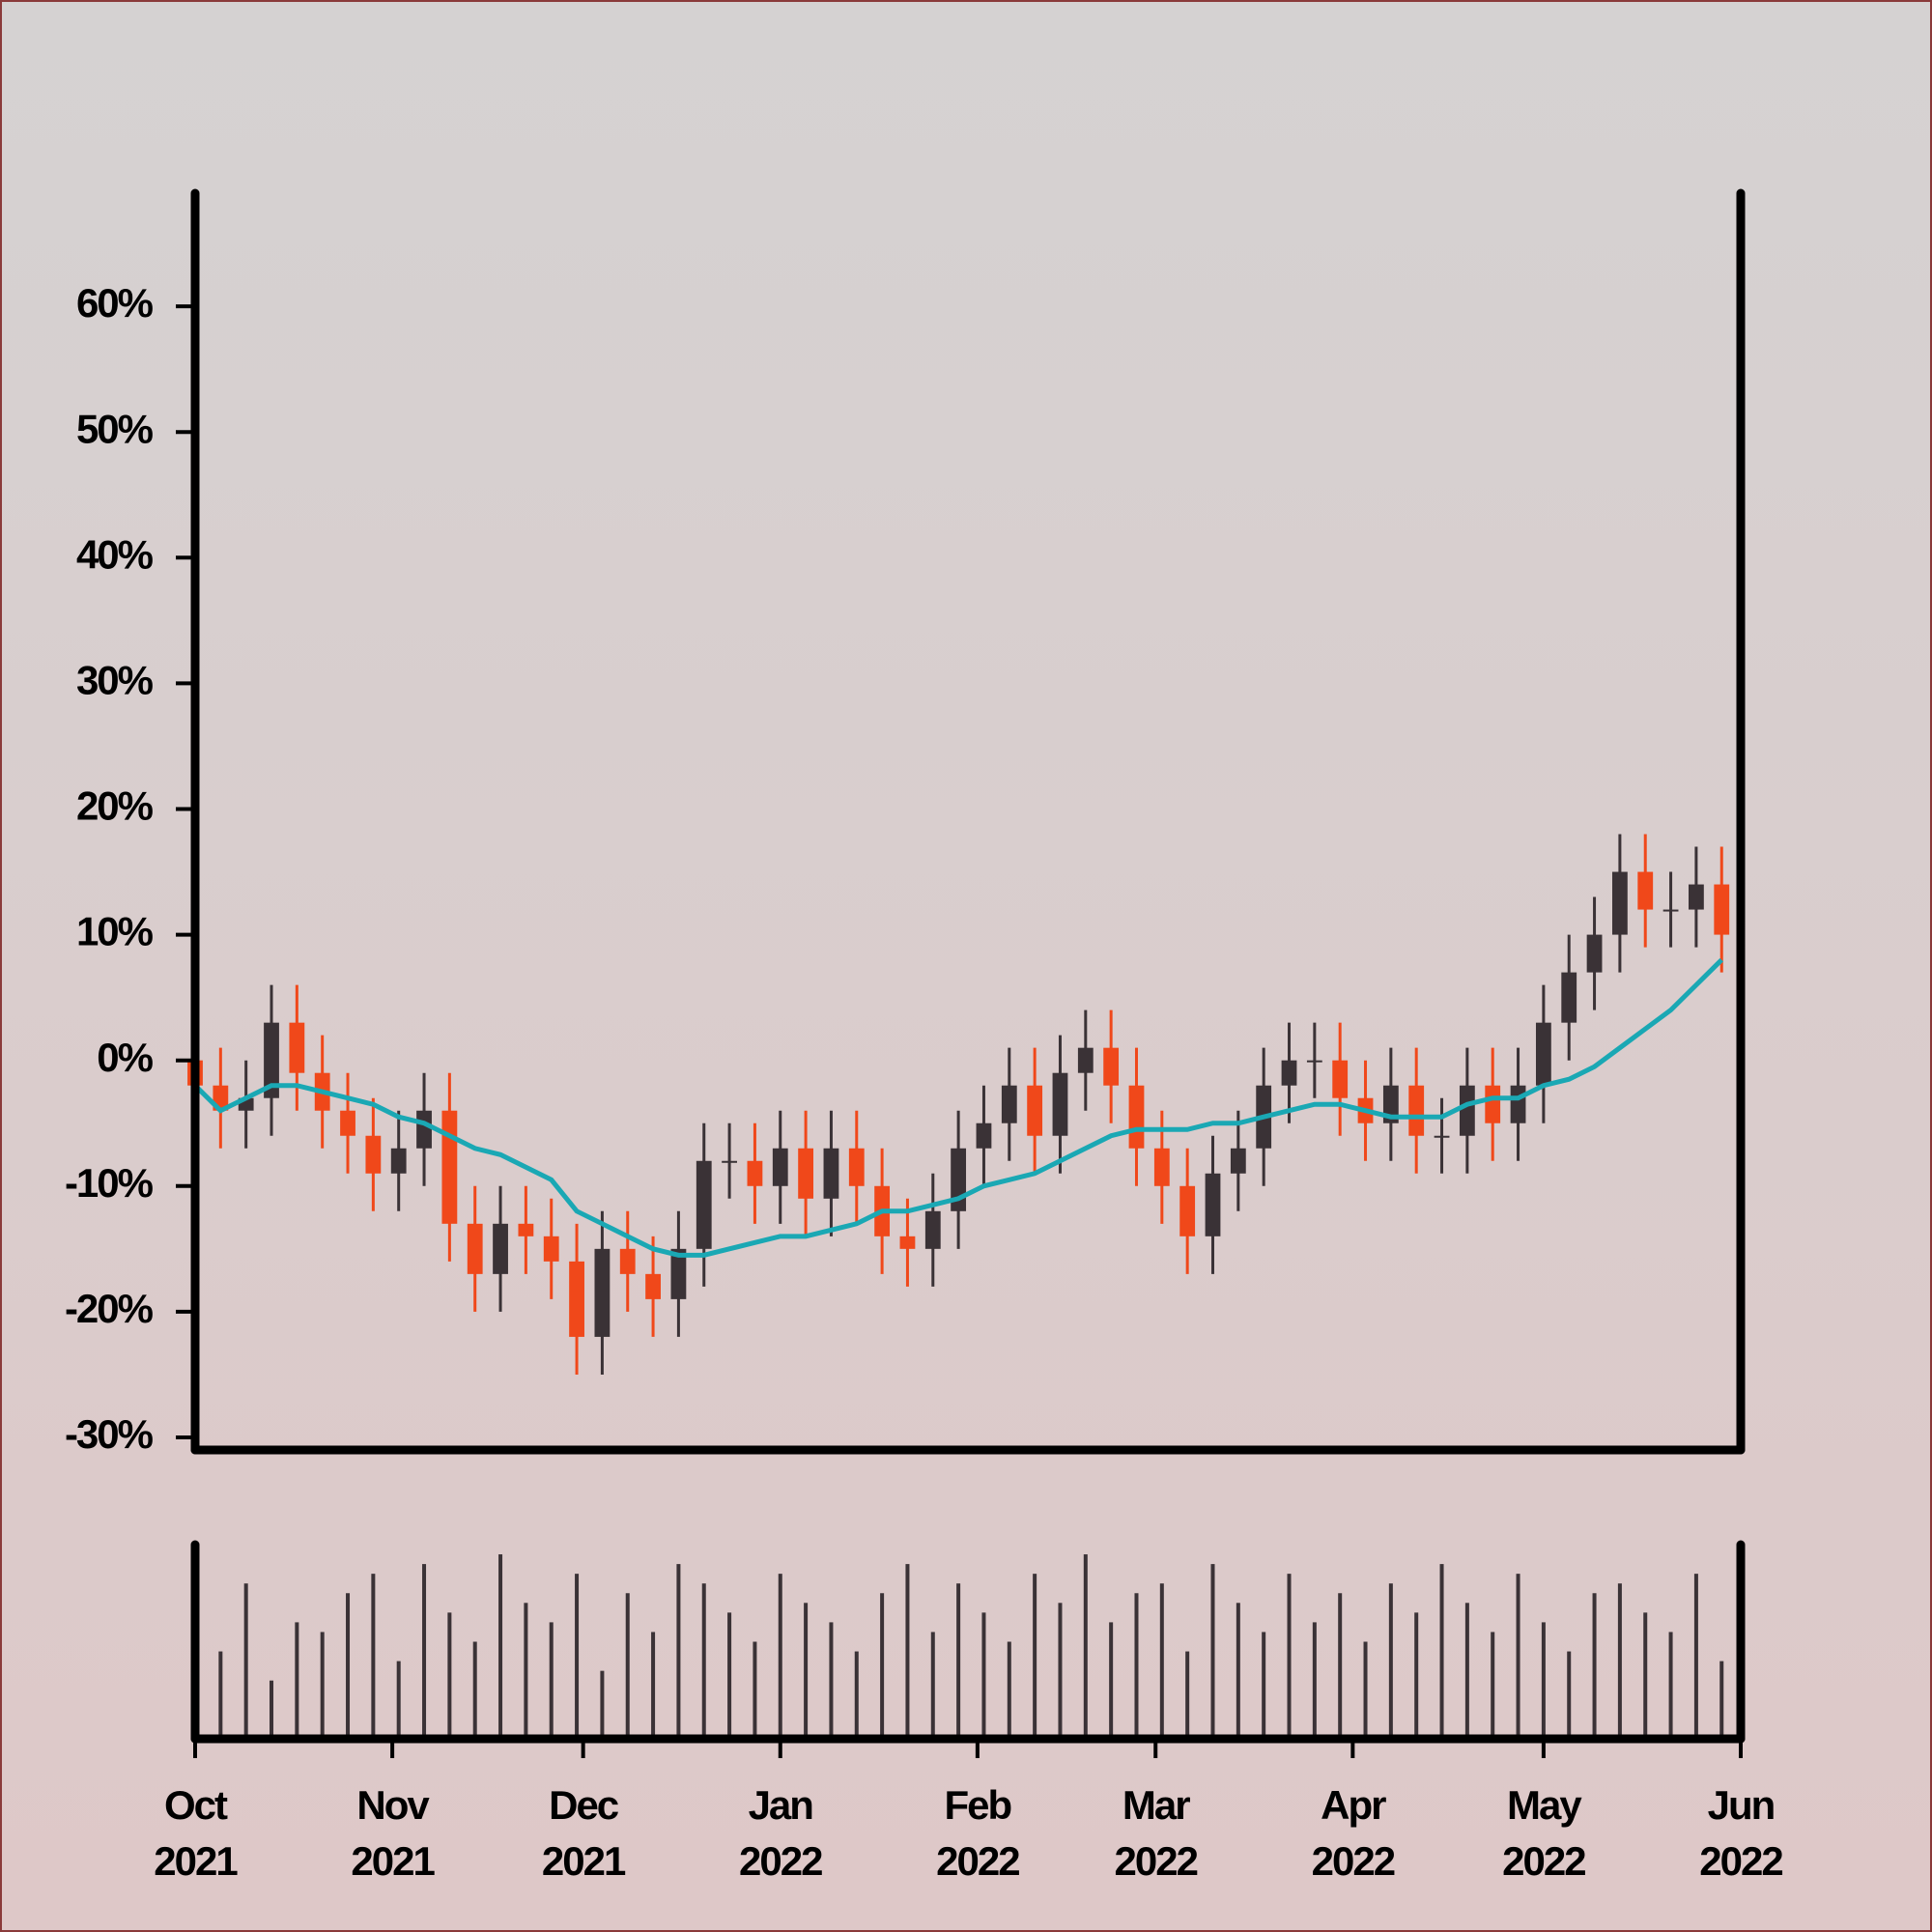 The image size is (1932, 1932). What do you see at coordinates (1741, 1833) in the screenshot?
I see `x-tick-label: Jun 2022` at bounding box center [1741, 1833].